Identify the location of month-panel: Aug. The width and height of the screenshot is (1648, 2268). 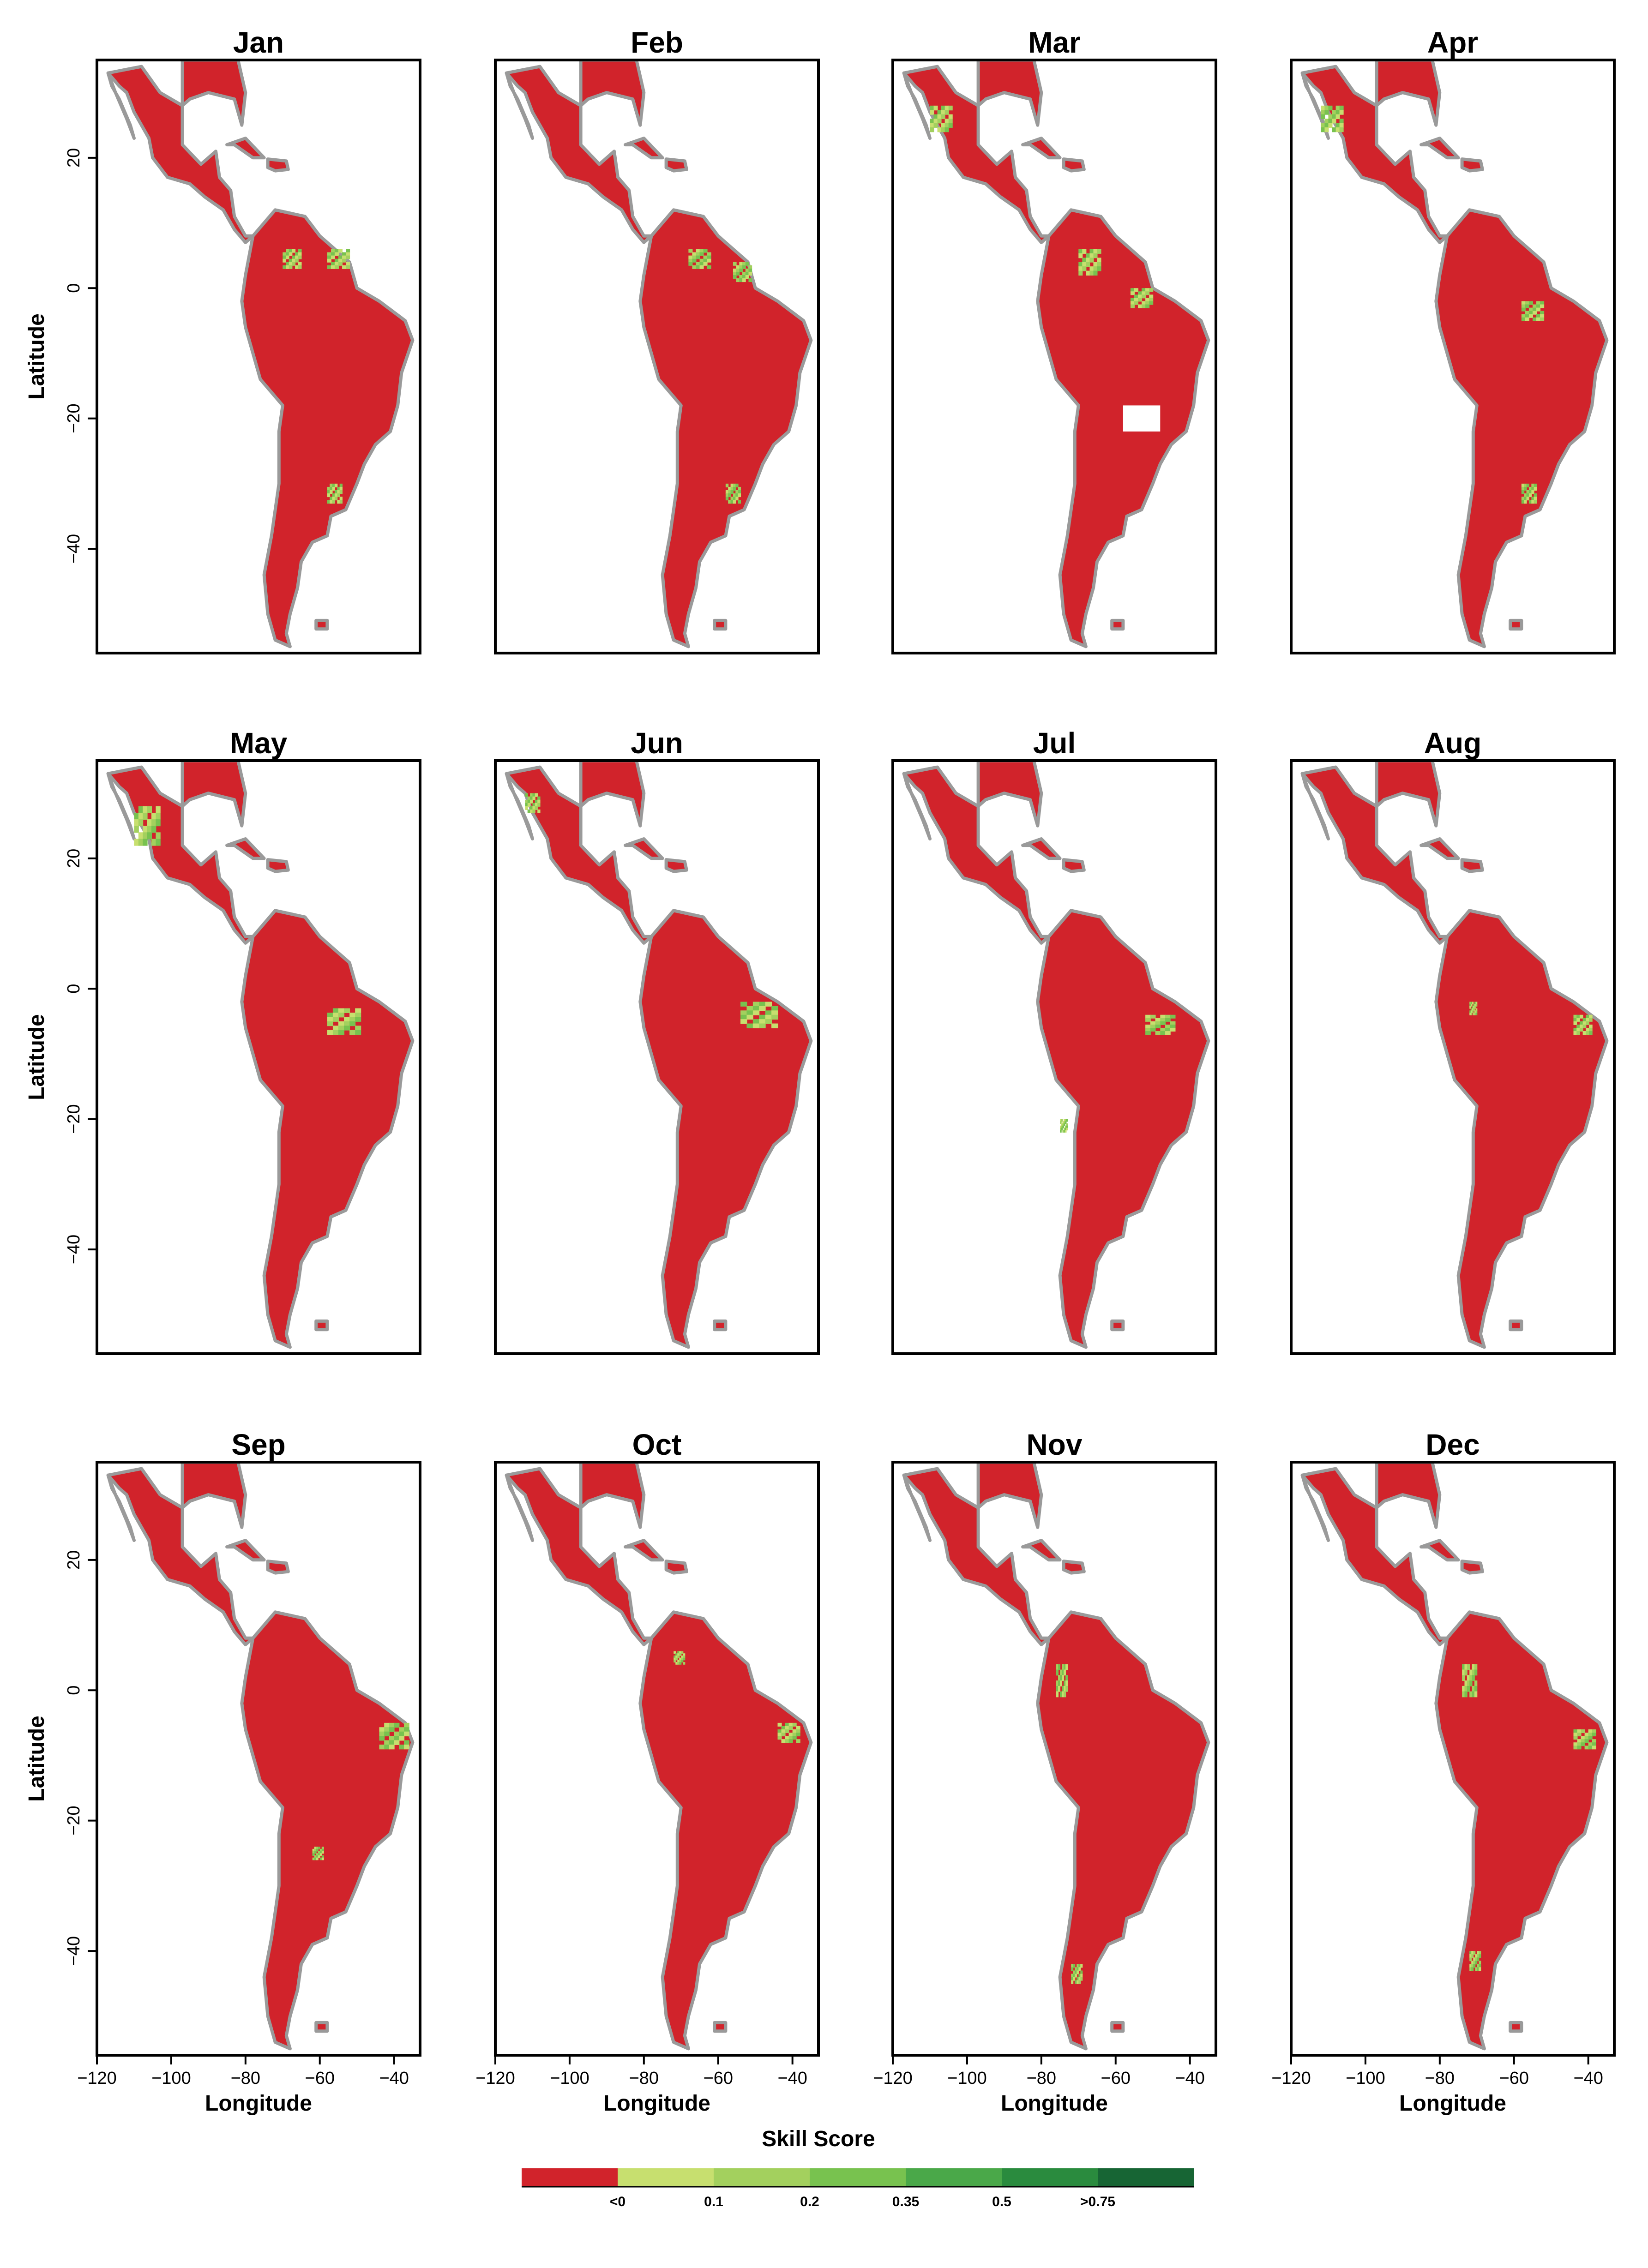
(1453, 1040).